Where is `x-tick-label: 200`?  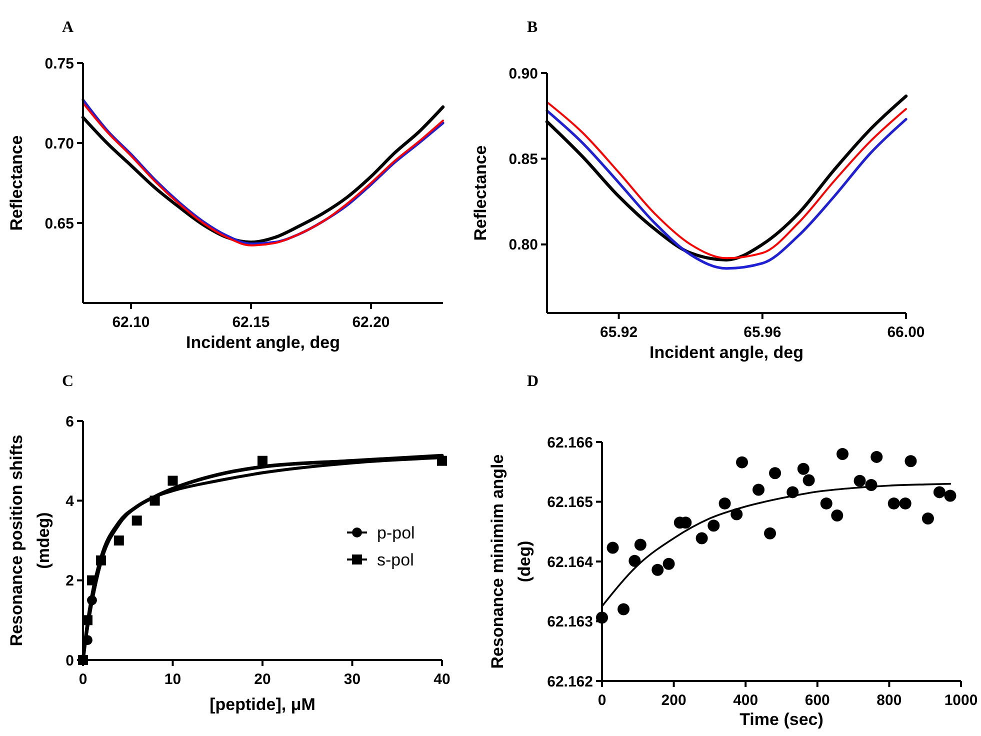
x-tick-label: 200 is located at coordinates (673, 700).